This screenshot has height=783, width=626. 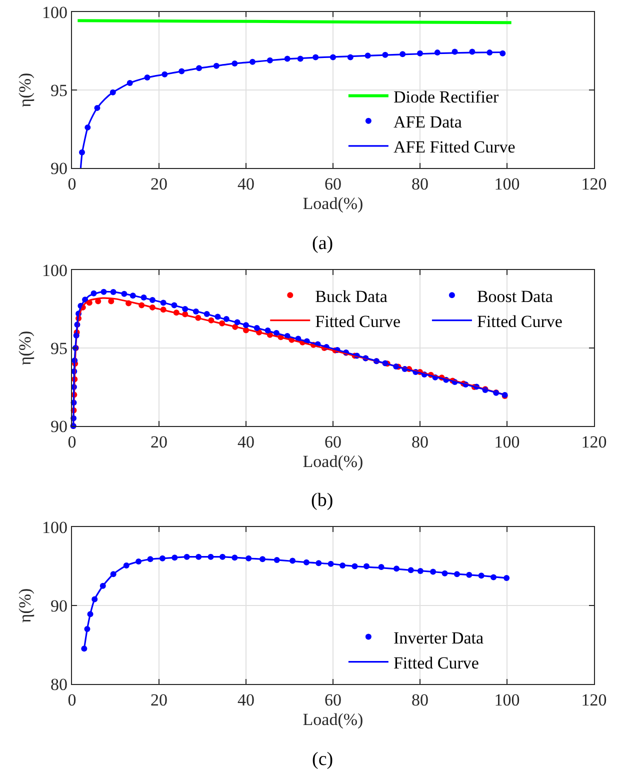 I want to click on legend-label: Boost Data, so click(x=515, y=296).